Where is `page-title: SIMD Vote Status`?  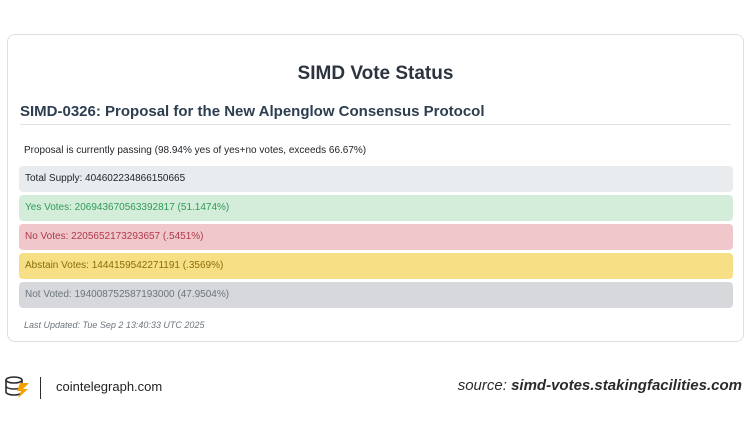 page-title: SIMD Vote Status is located at coordinates (375, 73).